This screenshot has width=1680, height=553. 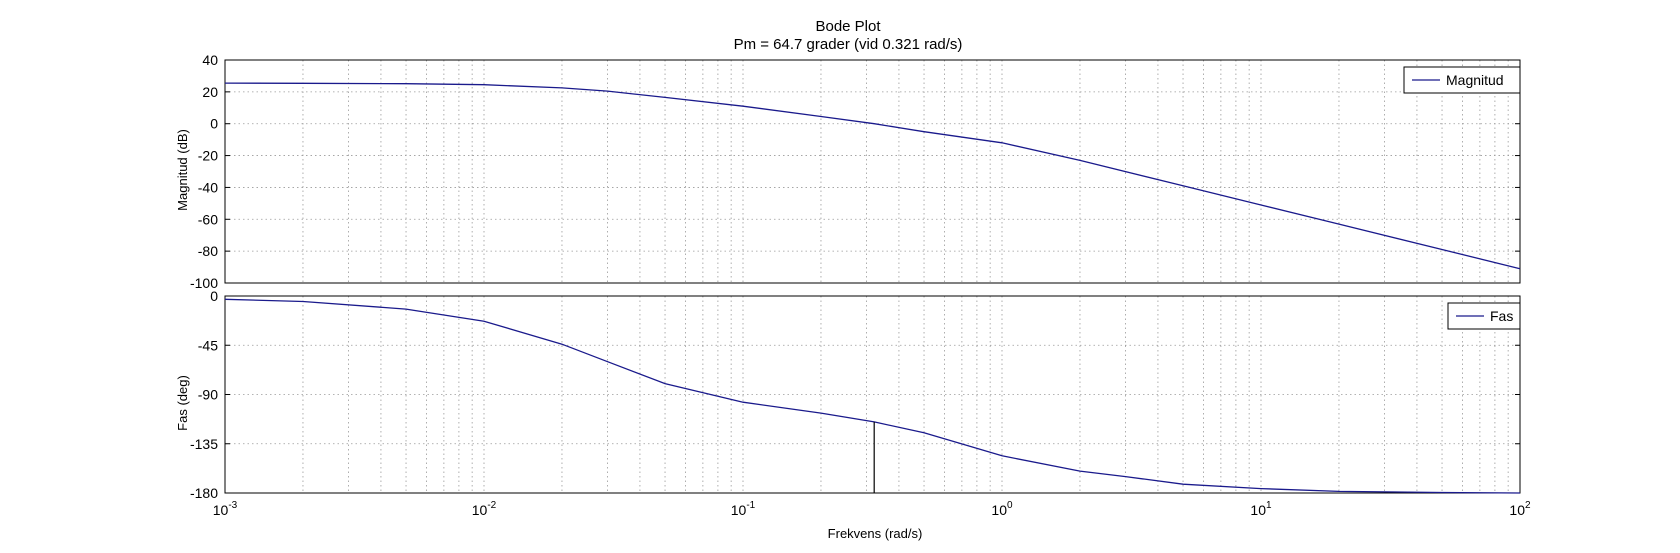 What do you see at coordinates (208, 219) in the screenshot?
I see `magnitude-ytick-label: -60` at bounding box center [208, 219].